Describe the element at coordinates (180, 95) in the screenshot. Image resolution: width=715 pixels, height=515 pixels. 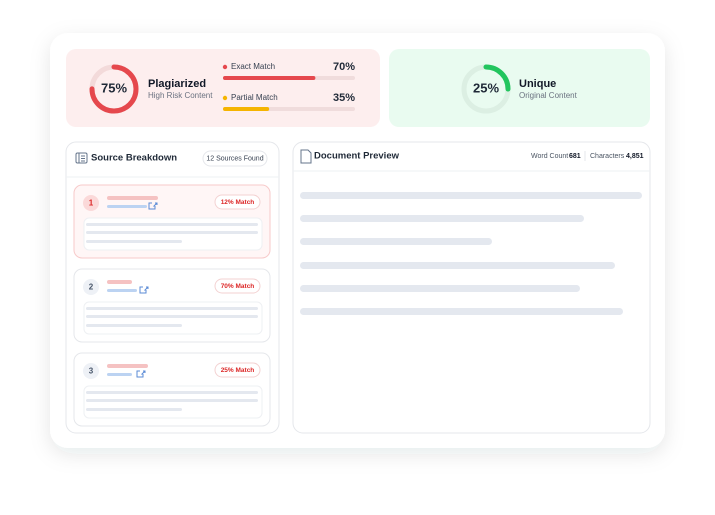
I see `panel-subtitle: High Risk Content` at that location.